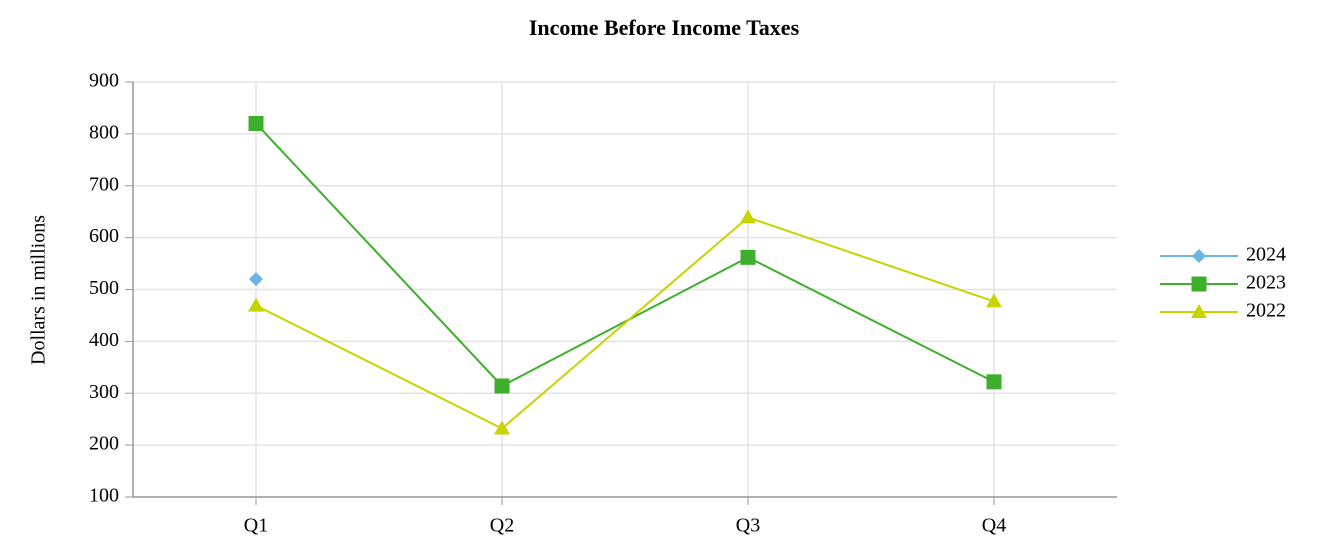  I want to click on y-tick-label: 700, so click(104, 184).